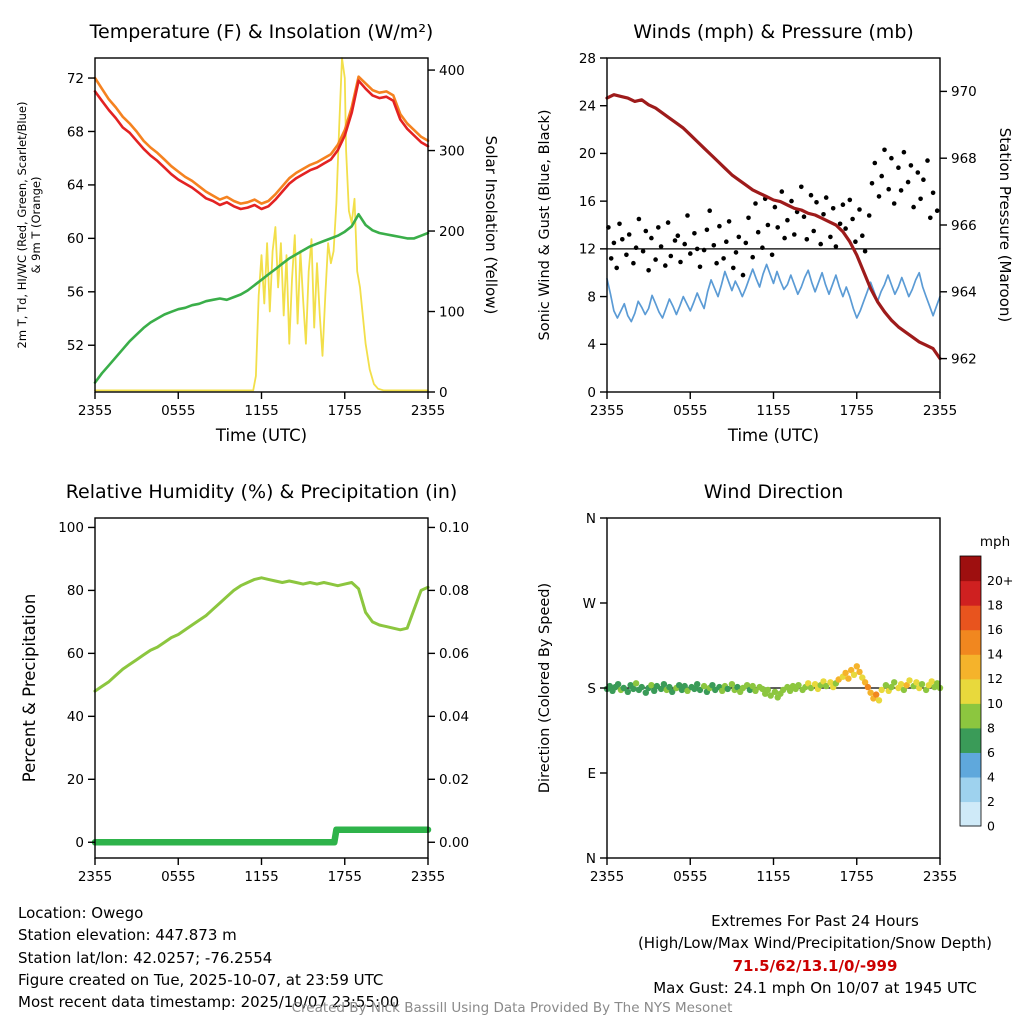 The height and width of the screenshot is (1024, 1024). Describe the element at coordinates (454, 780) in the screenshot. I see `svg-text: 0.02` at that location.